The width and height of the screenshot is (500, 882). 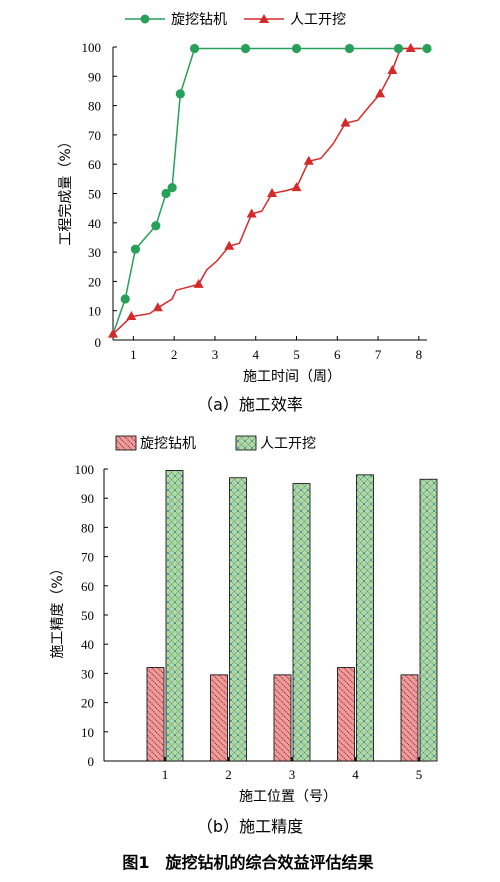 What do you see at coordinates (66, 189) in the screenshot?
I see `y-axis-title-a: 工程完成量（%）` at bounding box center [66, 189].